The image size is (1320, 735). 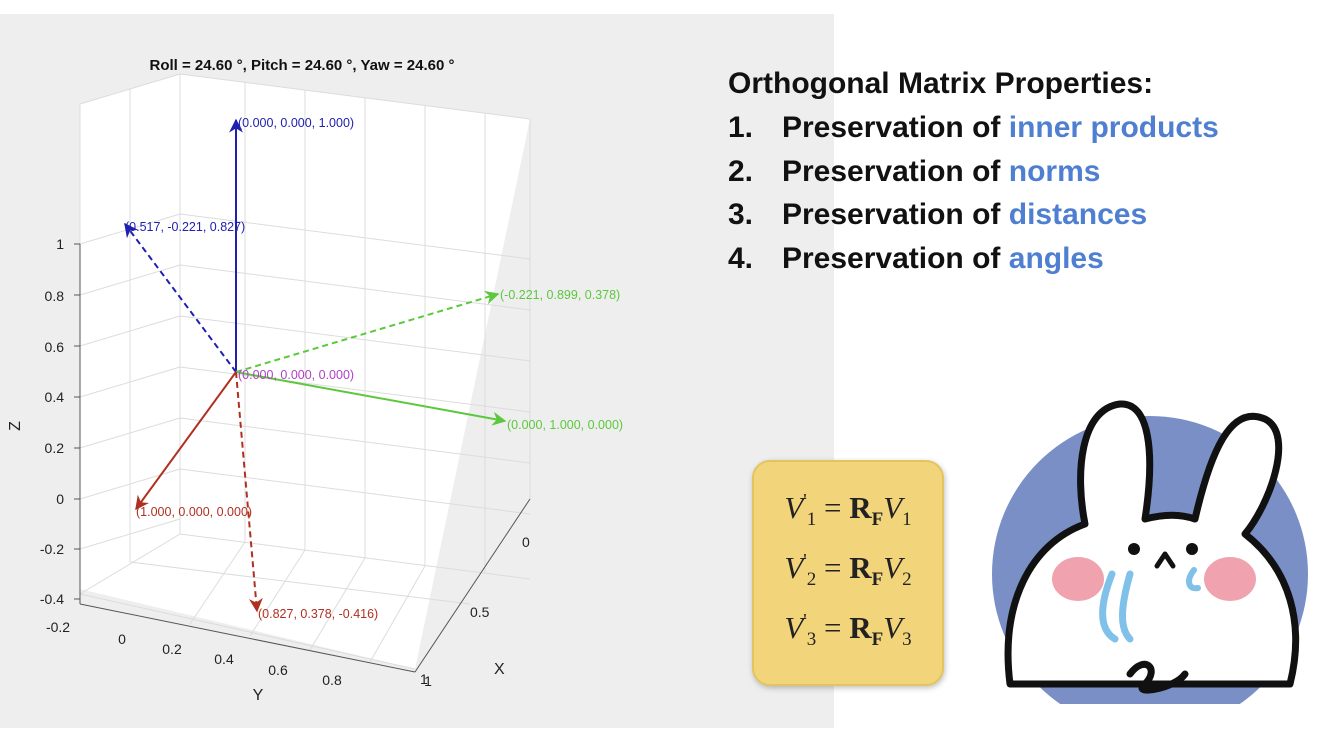 I want to click on z-tick-label: 0.4, so click(x=55, y=397).